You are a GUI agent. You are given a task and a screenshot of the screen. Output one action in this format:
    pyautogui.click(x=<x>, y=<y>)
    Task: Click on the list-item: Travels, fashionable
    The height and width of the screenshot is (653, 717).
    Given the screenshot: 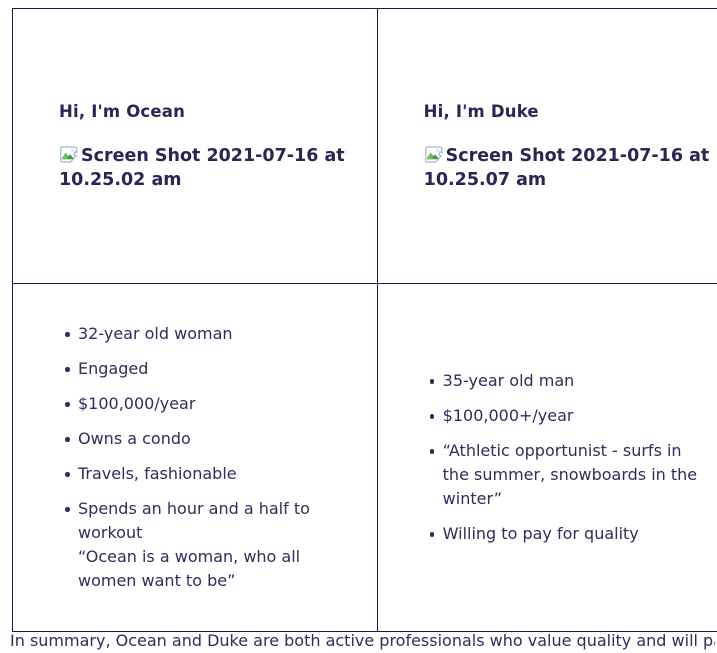 What is the action you would take?
    pyautogui.click(x=211, y=474)
    